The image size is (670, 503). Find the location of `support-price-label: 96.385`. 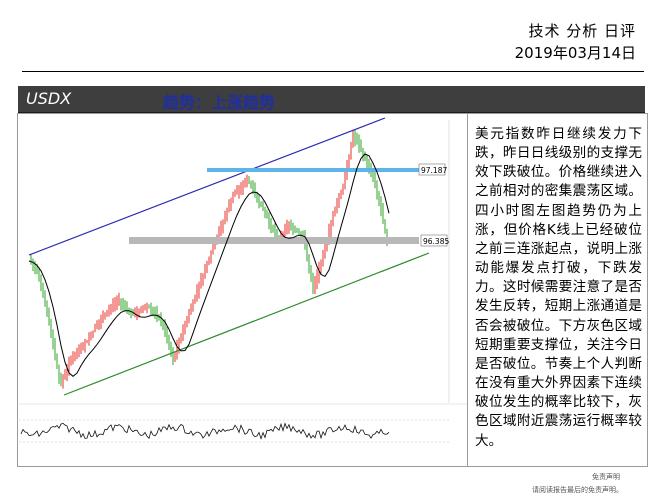

support-price-label: 96.385 is located at coordinates (436, 241).